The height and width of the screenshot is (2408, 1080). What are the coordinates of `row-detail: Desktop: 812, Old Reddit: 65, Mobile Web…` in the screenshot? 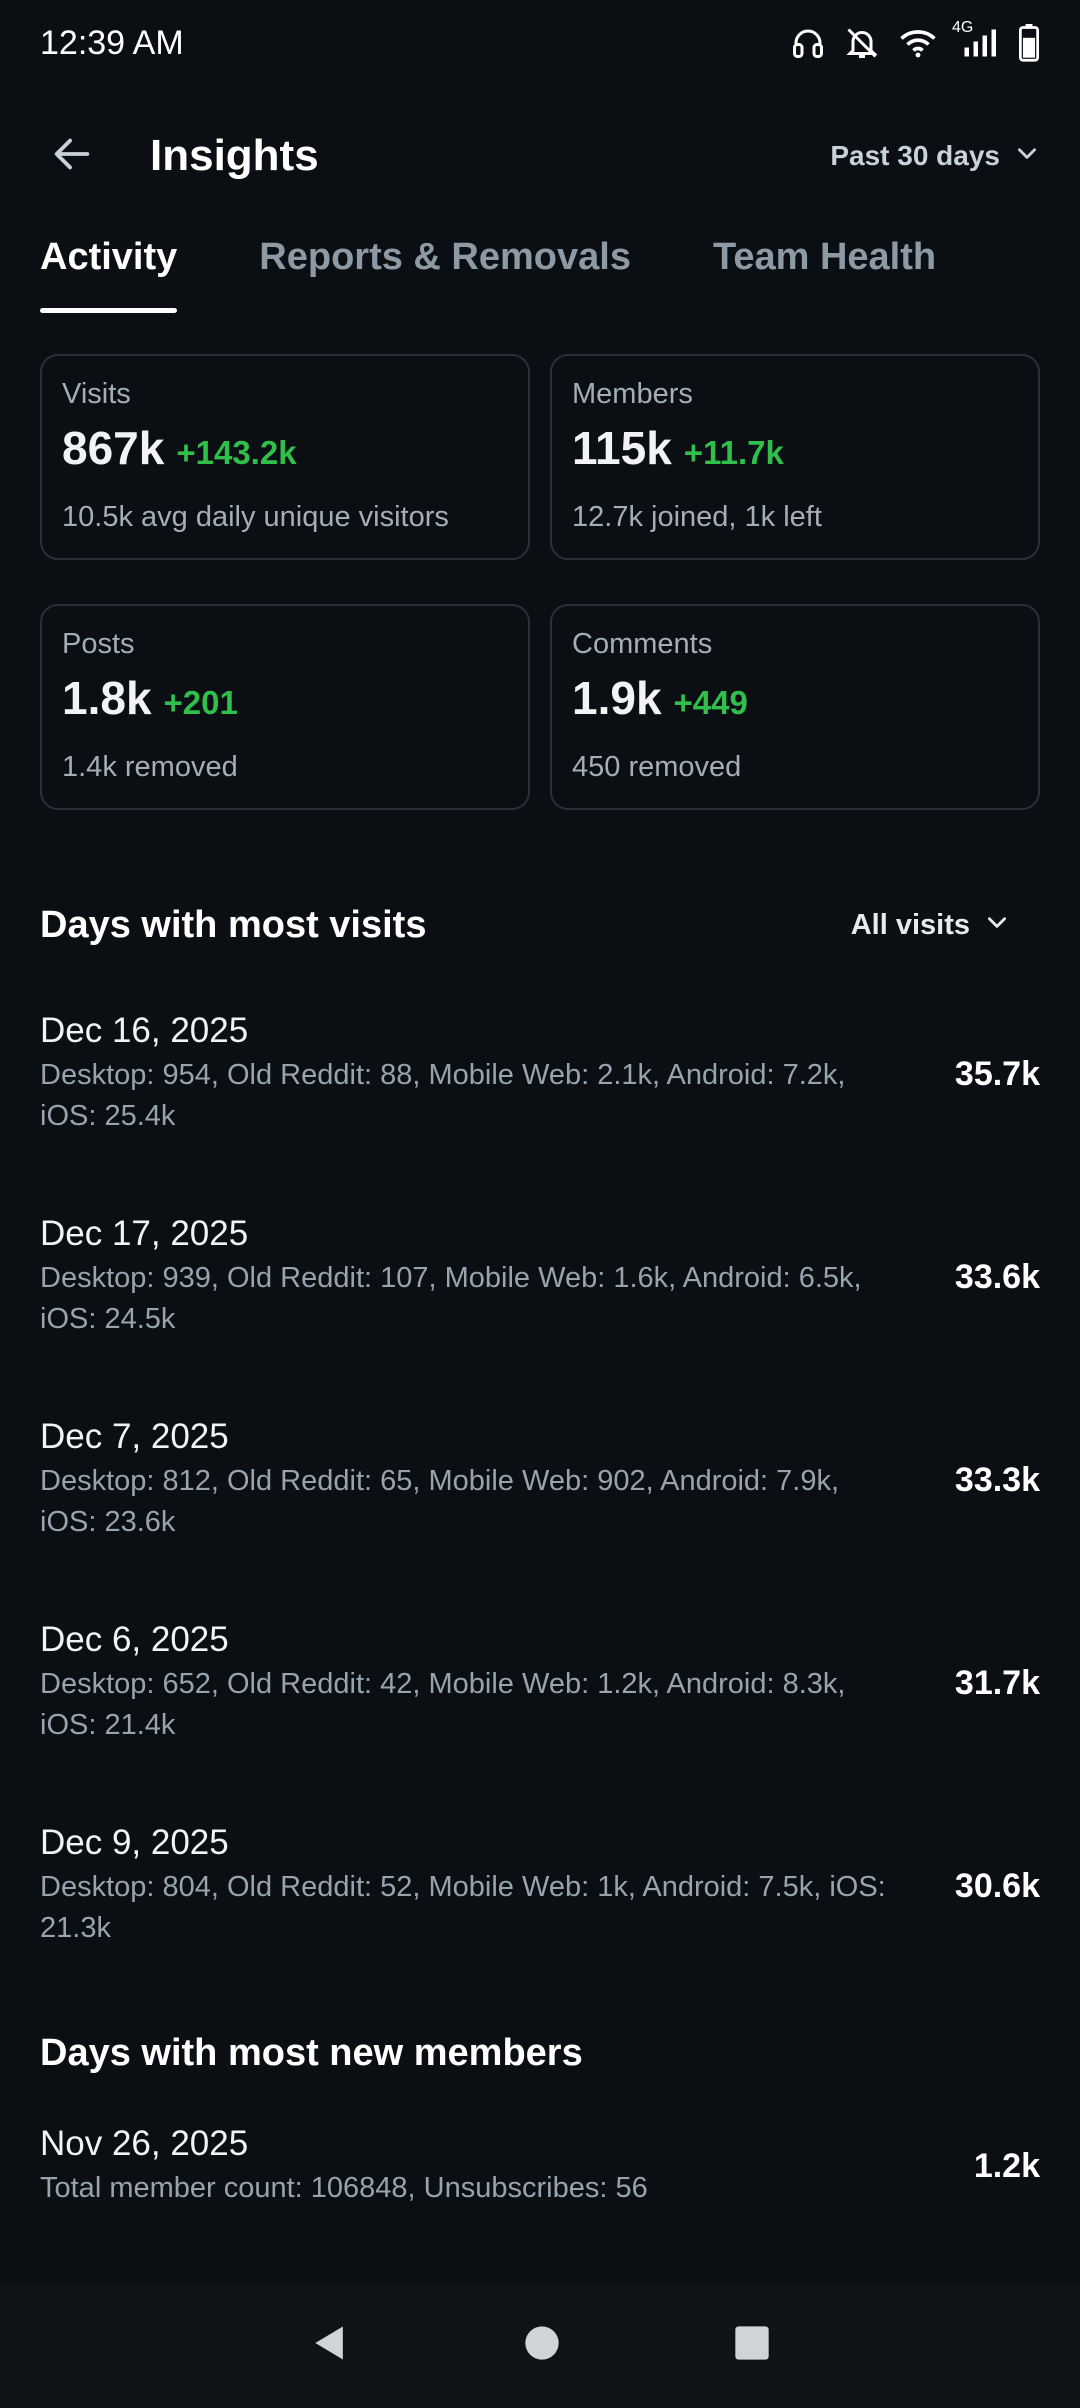 It's located at (440, 1501).